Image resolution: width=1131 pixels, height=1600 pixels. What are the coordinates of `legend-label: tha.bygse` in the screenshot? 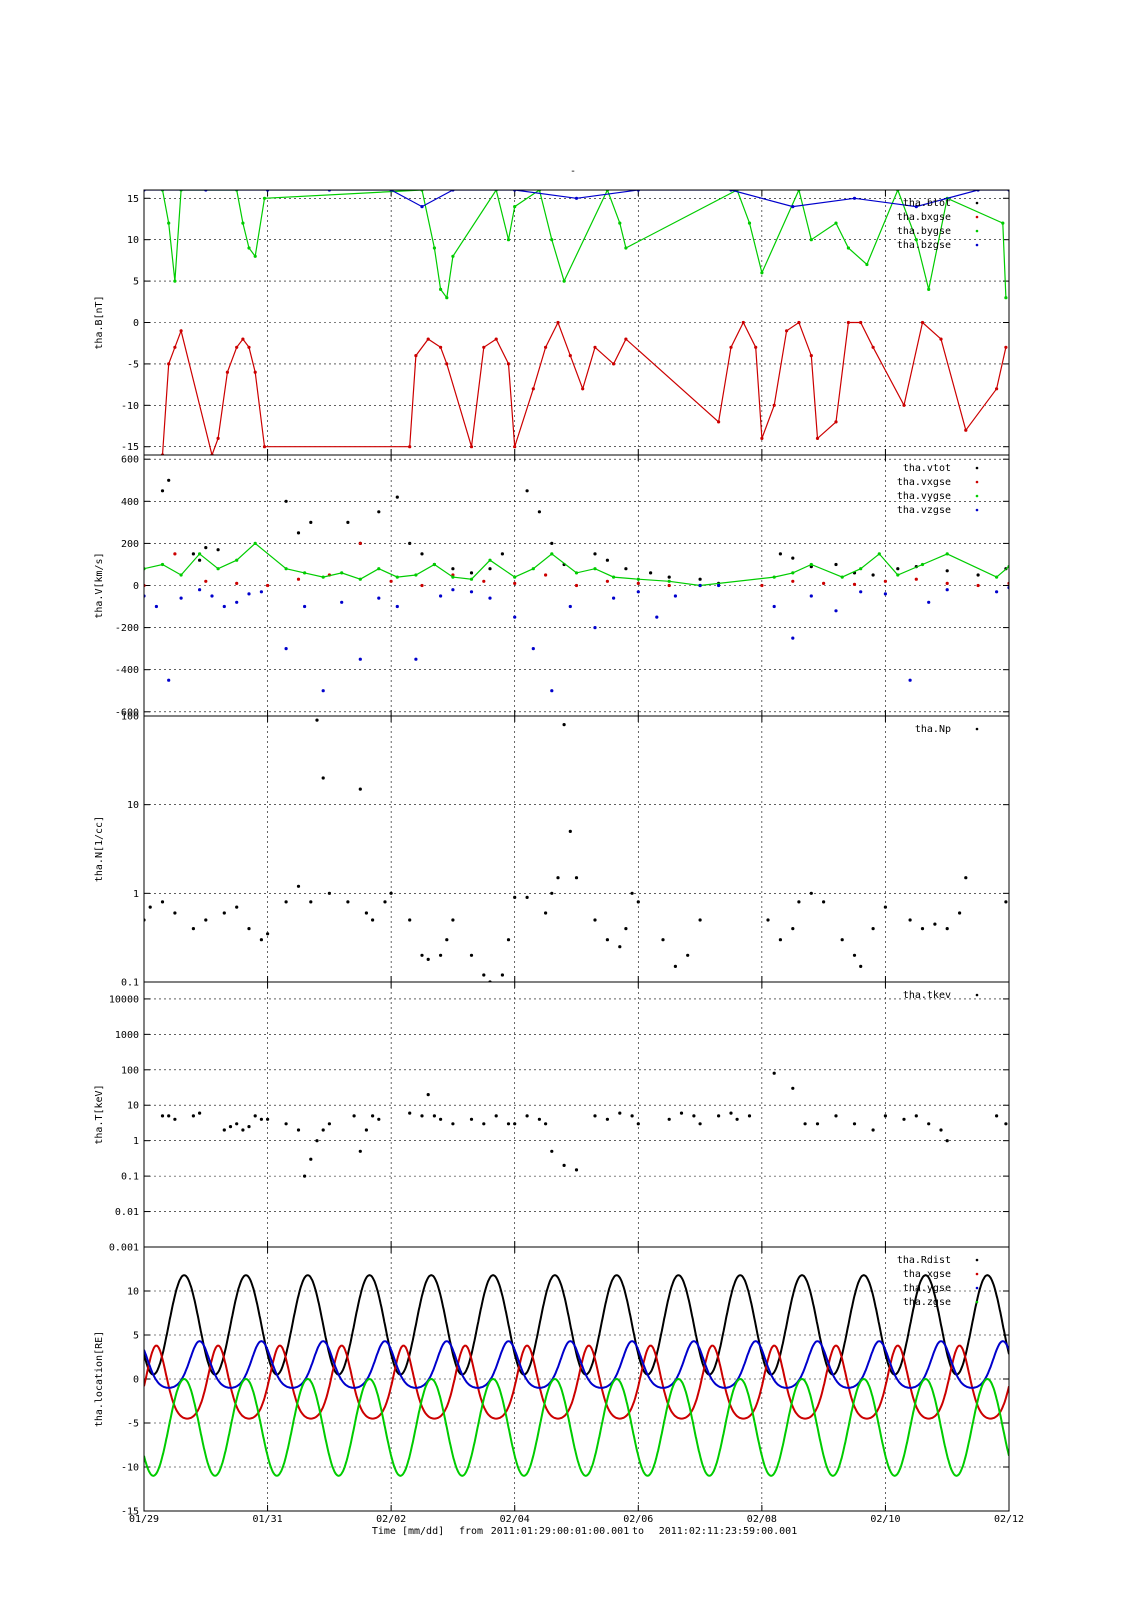 It's located at (924, 231).